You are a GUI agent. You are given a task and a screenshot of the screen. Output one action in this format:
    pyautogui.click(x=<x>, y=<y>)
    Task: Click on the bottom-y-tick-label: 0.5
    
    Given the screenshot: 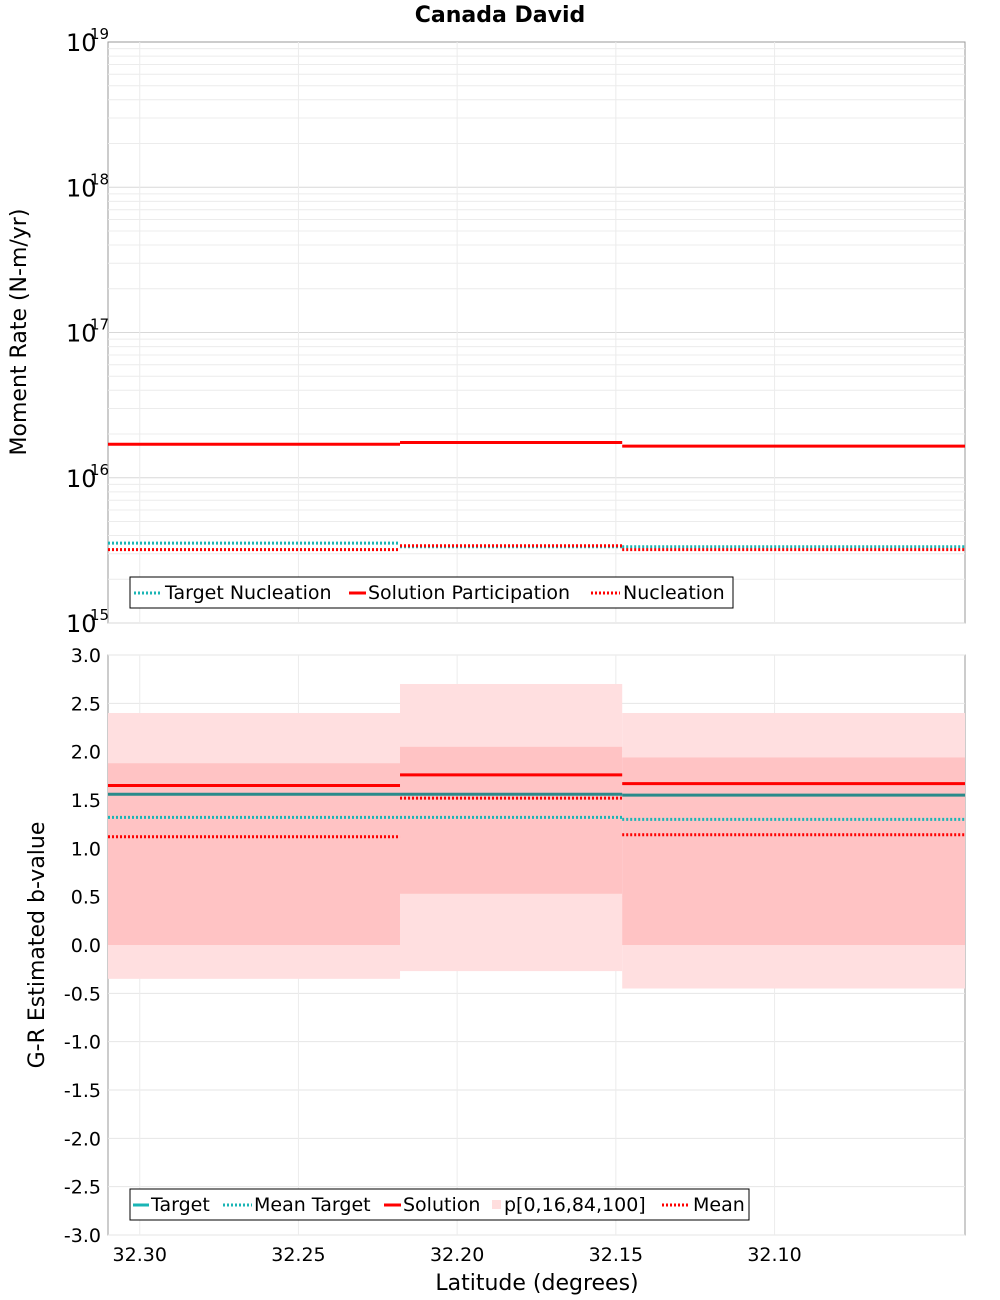 What is the action you would take?
    pyautogui.click(x=86, y=898)
    